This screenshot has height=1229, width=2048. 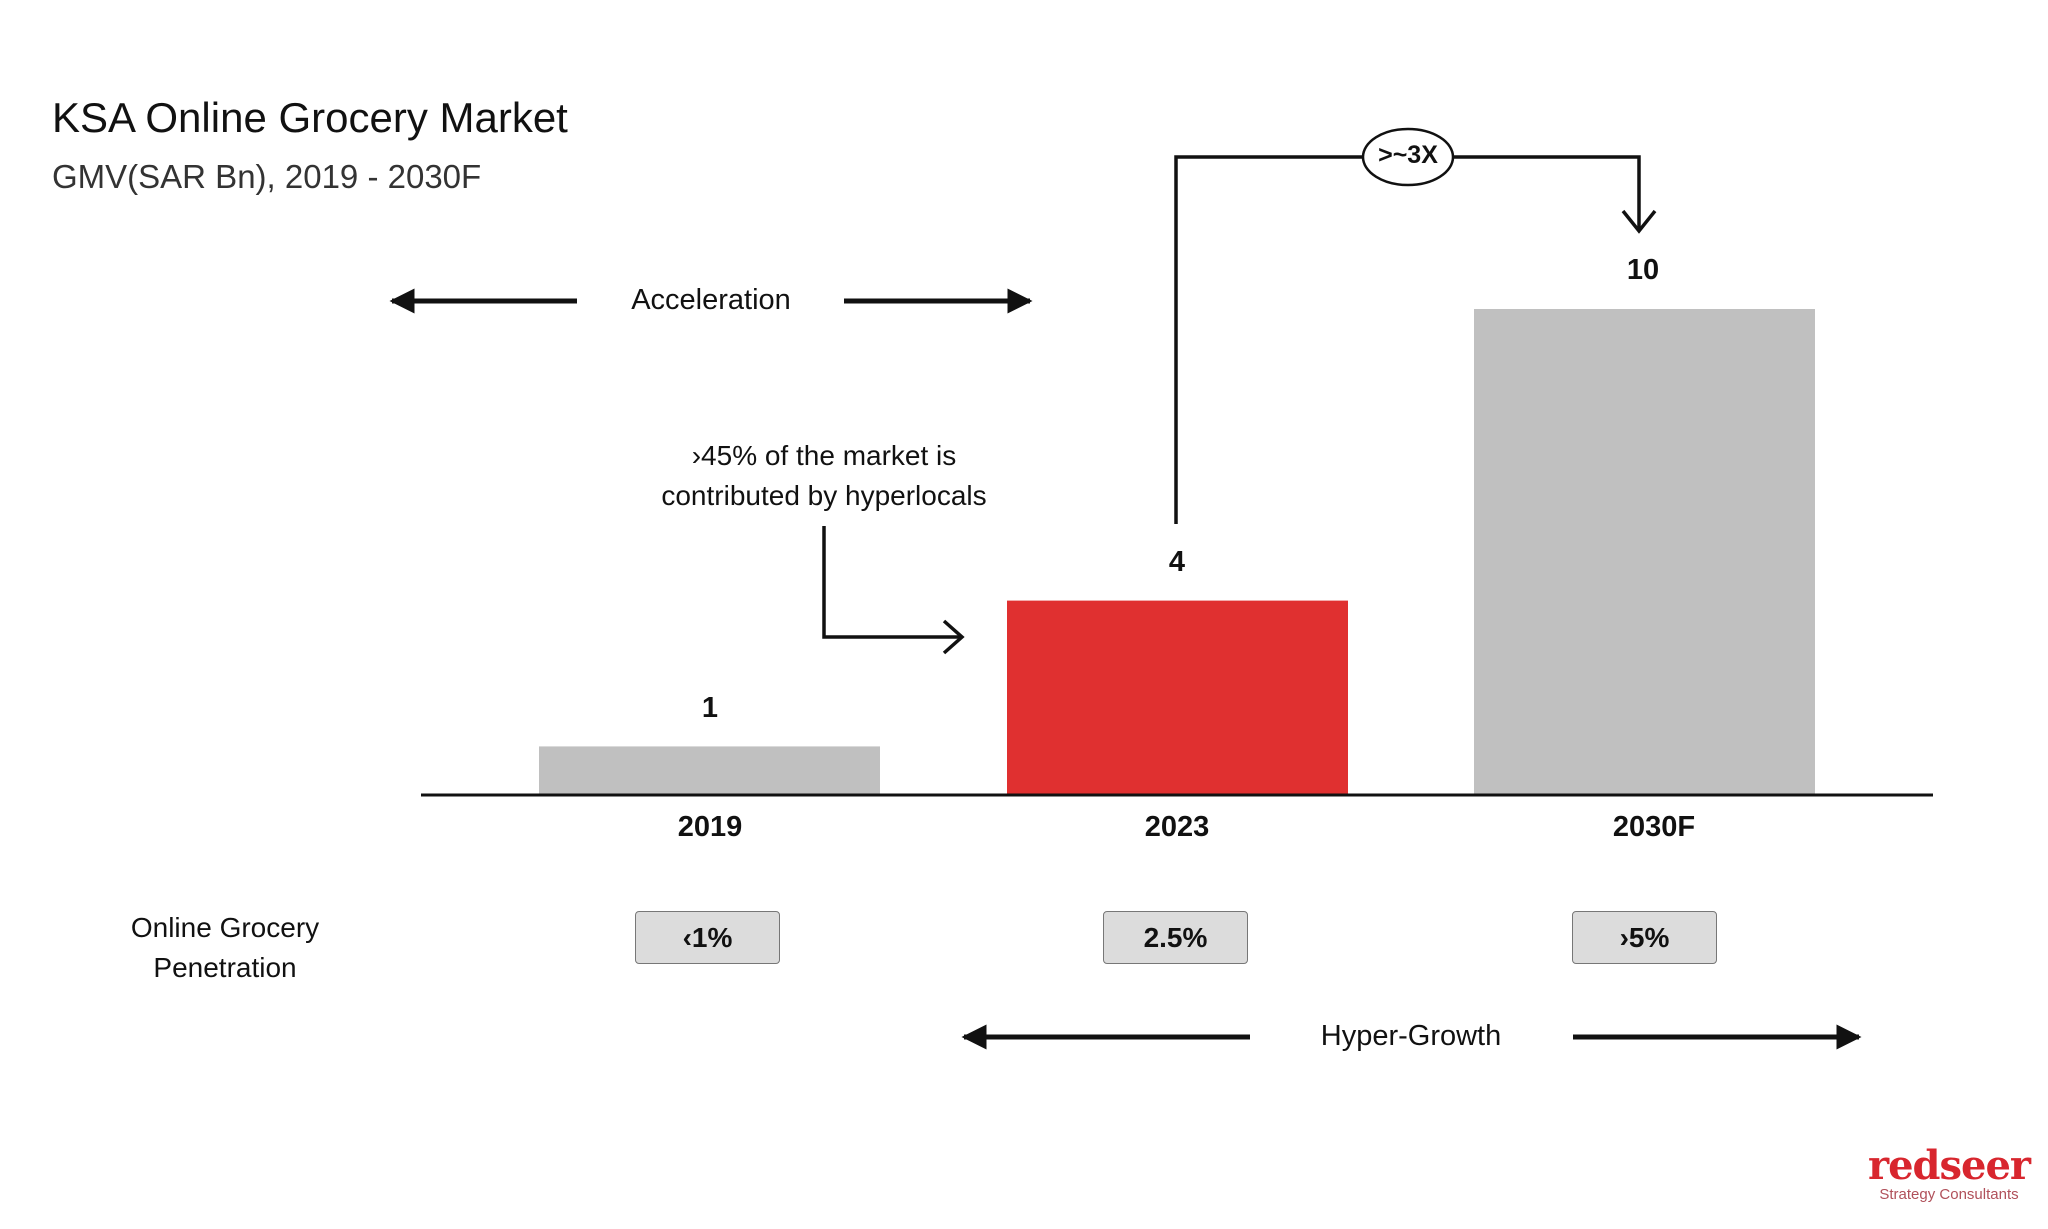 What do you see at coordinates (824, 495) in the screenshot?
I see `hyperlocal-note-line2: contributed by hyperlocals` at bounding box center [824, 495].